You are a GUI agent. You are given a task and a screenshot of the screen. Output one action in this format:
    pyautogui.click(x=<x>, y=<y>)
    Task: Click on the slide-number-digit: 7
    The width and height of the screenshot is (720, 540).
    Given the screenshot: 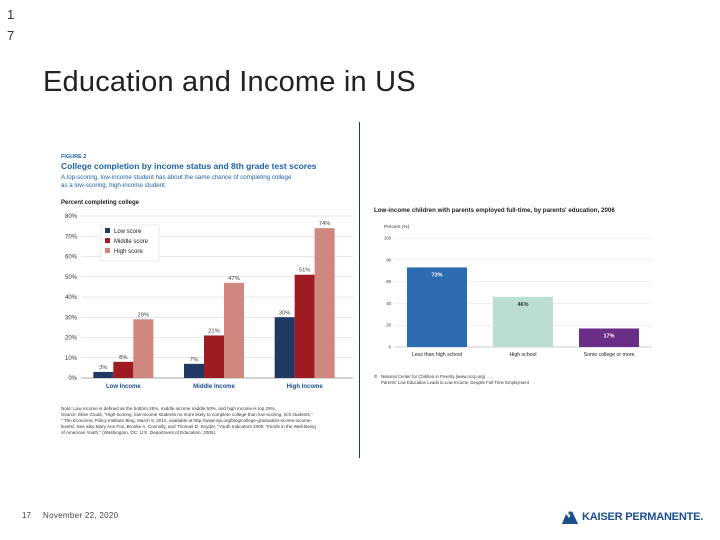 What is the action you would take?
    pyautogui.click(x=11, y=35)
    